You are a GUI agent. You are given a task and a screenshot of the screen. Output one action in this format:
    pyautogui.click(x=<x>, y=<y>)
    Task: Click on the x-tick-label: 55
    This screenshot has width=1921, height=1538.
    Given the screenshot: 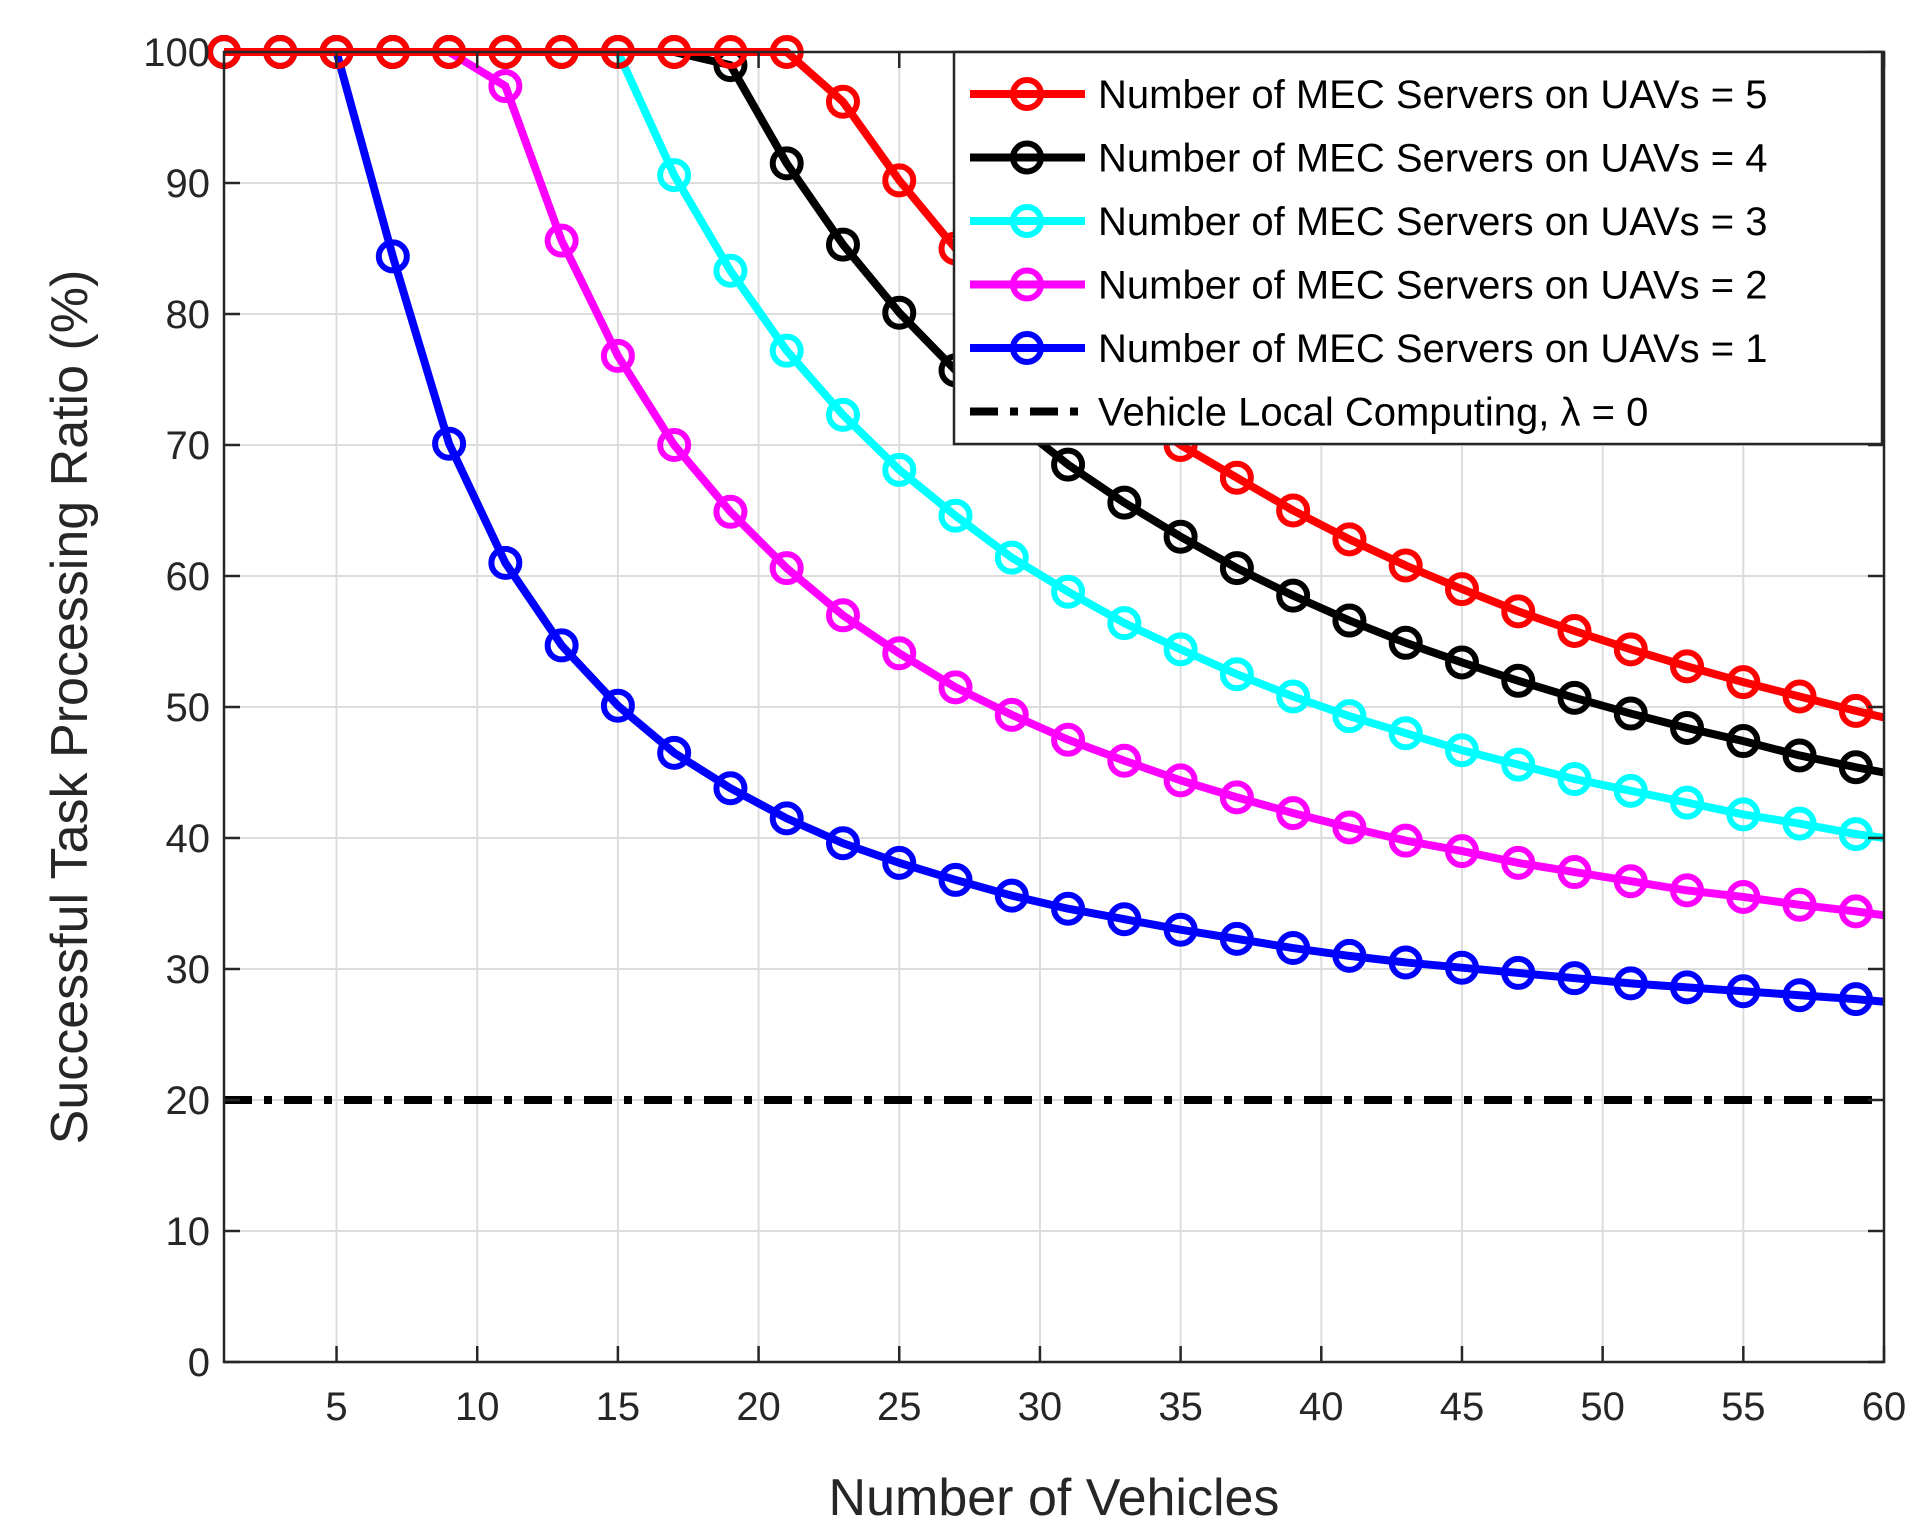 What is the action you would take?
    pyautogui.click(x=1743, y=1407)
    